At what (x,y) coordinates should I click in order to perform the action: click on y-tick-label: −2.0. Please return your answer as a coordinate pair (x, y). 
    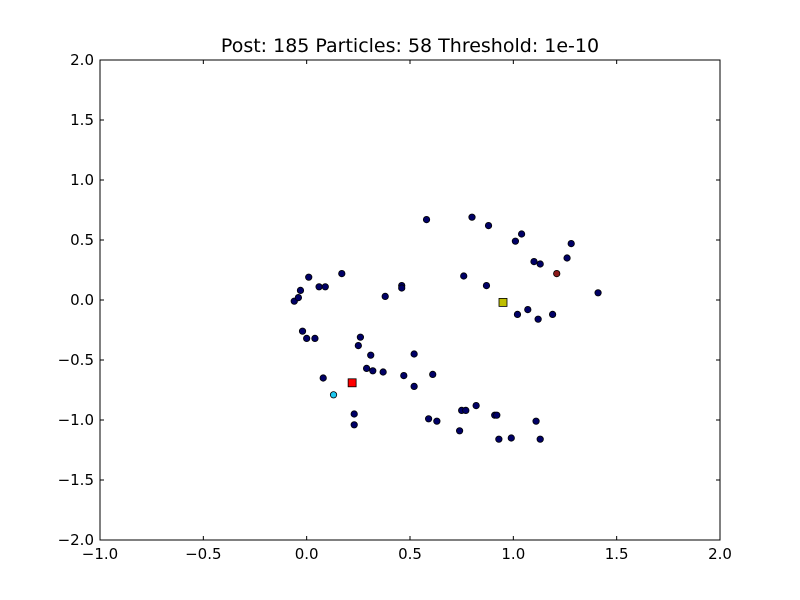
    Looking at the image, I should click on (76, 540).